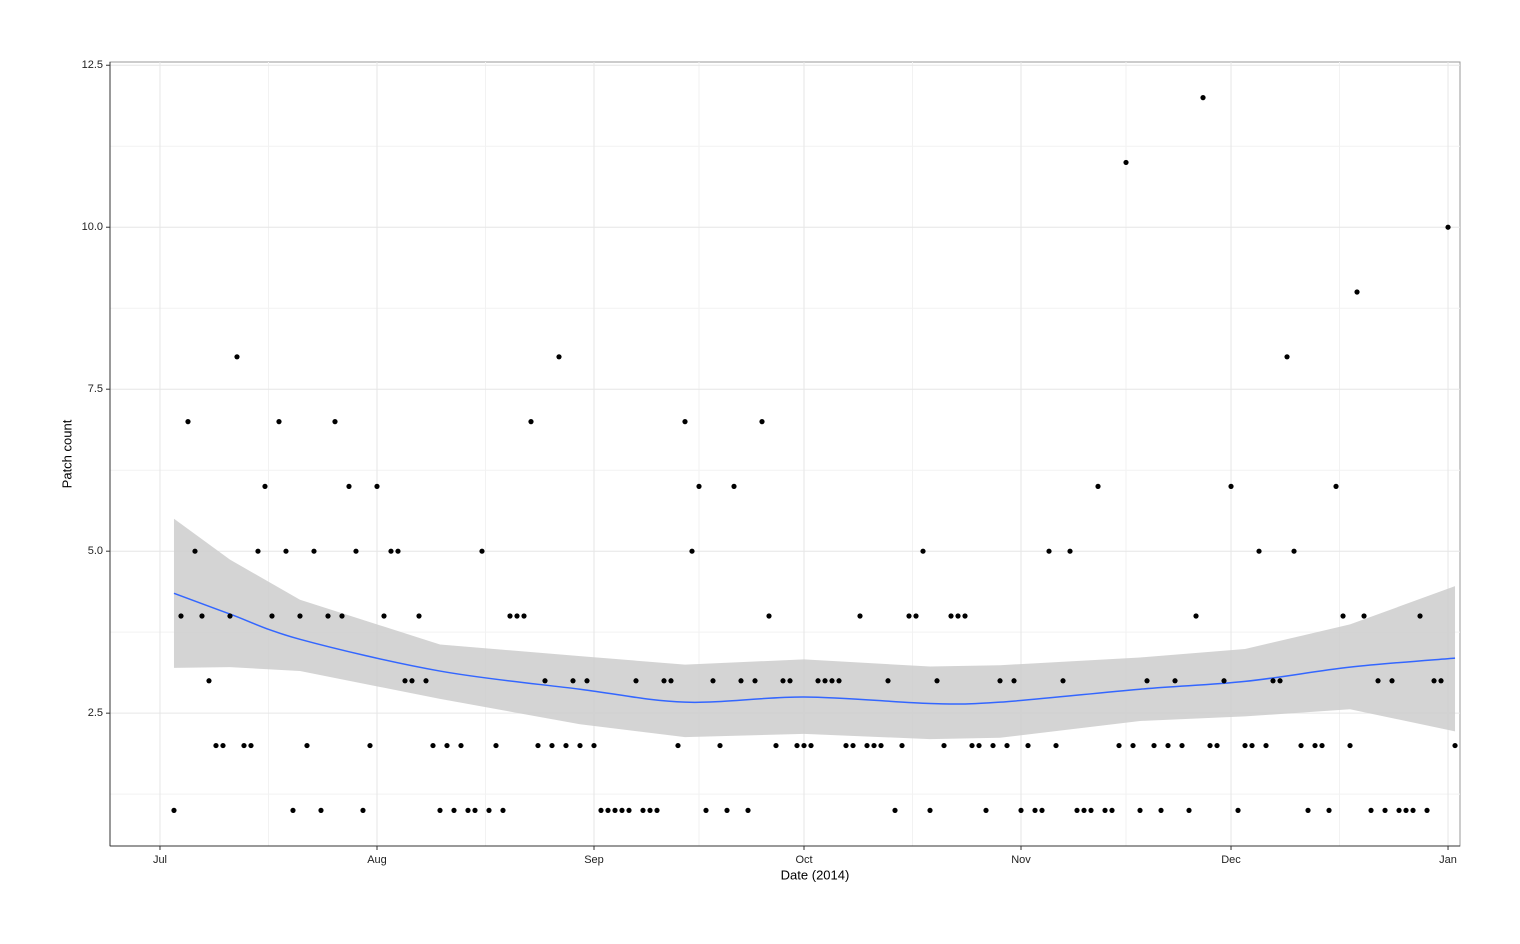 This screenshot has height=944, width=1520. What do you see at coordinates (95, 551) in the screenshot?
I see `y-tick-label: 5.0` at bounding box center [95, 551].